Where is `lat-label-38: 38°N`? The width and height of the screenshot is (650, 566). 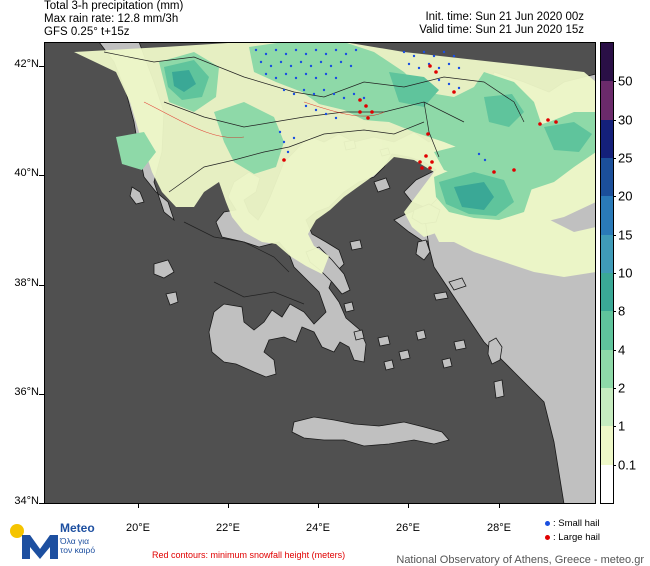
lat-label-38: 38°N is located at coordinates (26, 283).